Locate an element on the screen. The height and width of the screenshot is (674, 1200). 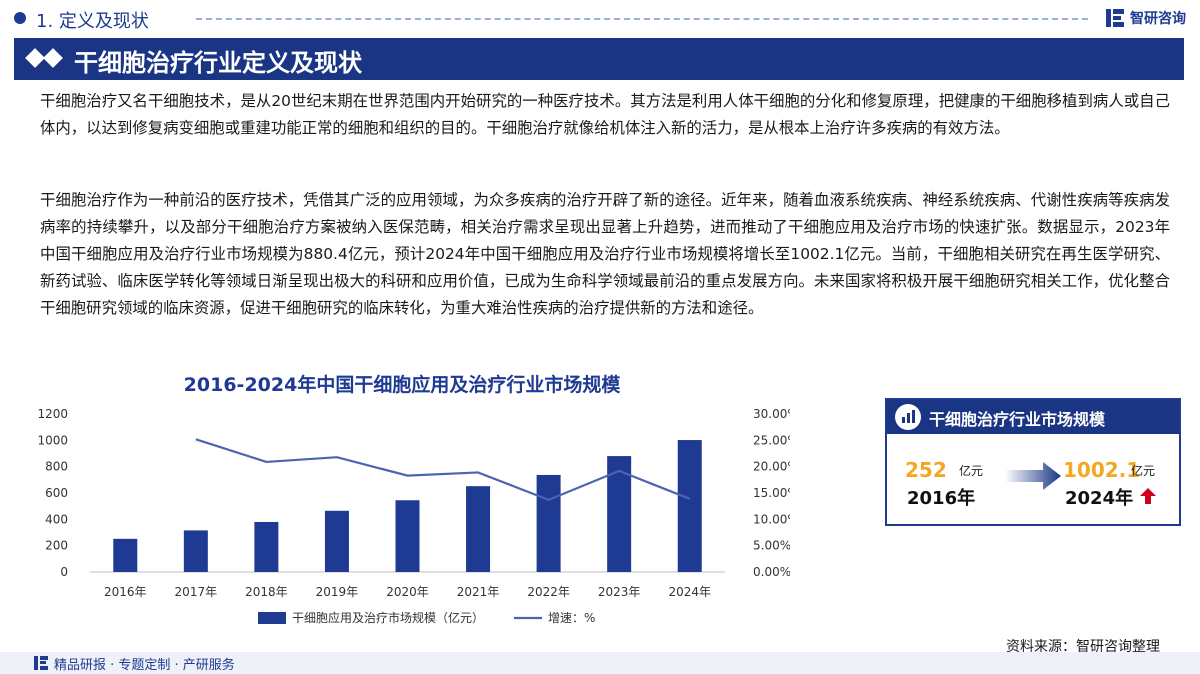
footer-services: 精品研报 · 专题定制 · 产研服务 is located at coordinates (144, 665).